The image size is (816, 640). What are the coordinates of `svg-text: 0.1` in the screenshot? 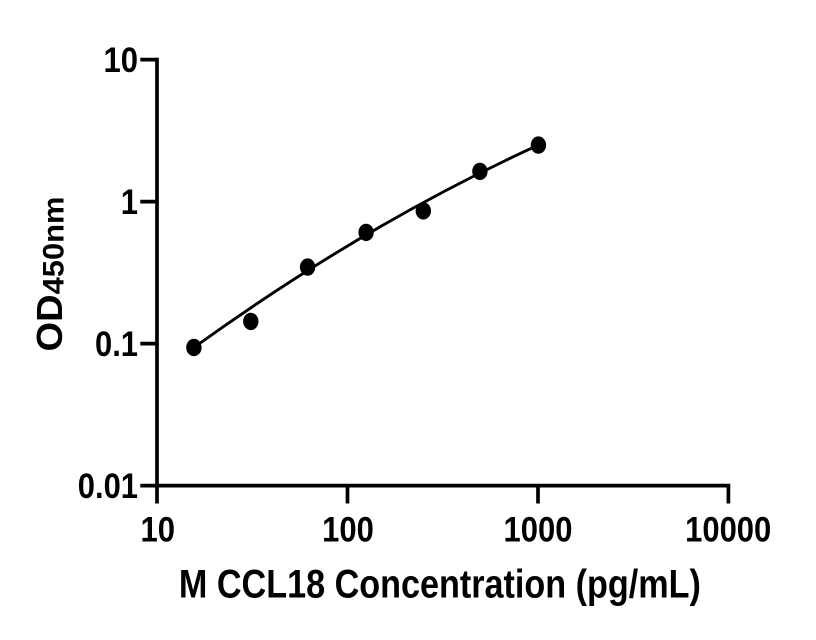 It's located at (116, 344).